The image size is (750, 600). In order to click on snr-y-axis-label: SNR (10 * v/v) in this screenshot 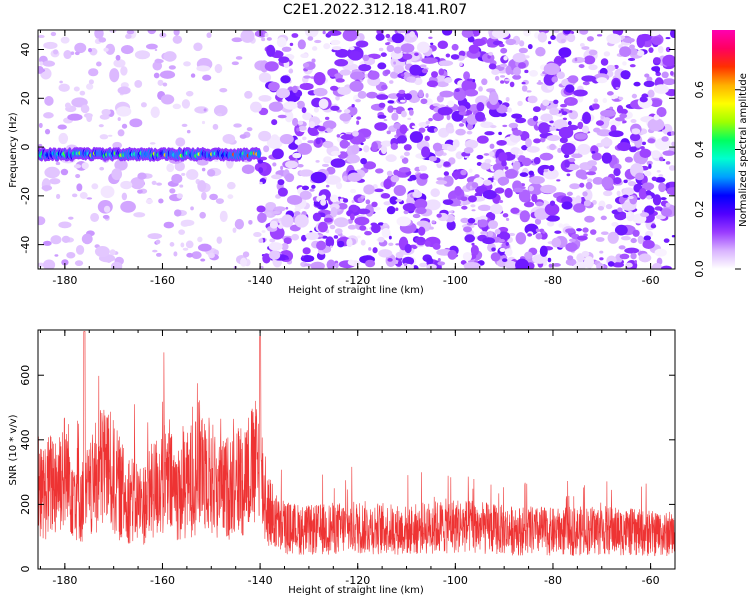, I will do `click(13, 449)`.